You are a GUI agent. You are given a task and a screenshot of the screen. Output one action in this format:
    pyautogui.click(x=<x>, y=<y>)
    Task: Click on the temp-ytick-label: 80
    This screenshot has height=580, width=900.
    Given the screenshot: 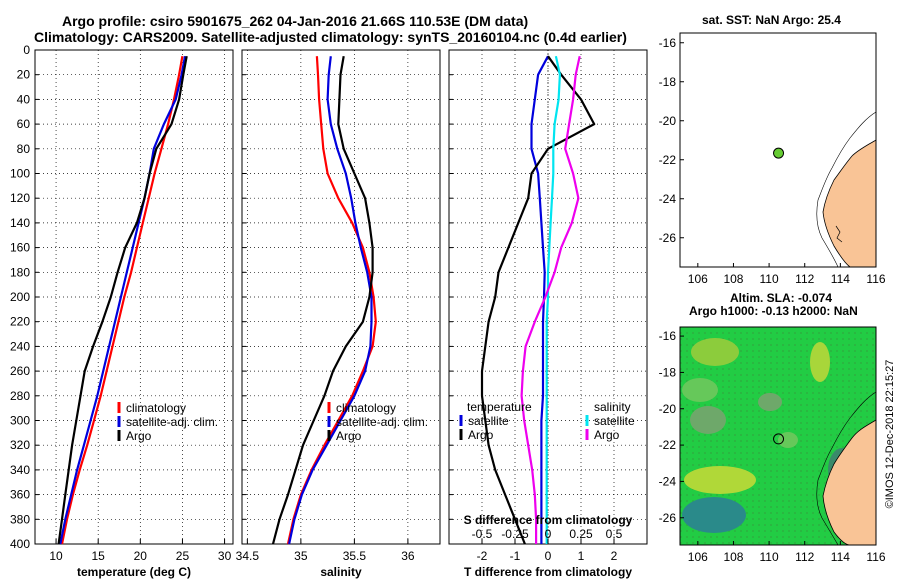 What is the action you would take?
    pyautogui.click(x=24, y=149)
    